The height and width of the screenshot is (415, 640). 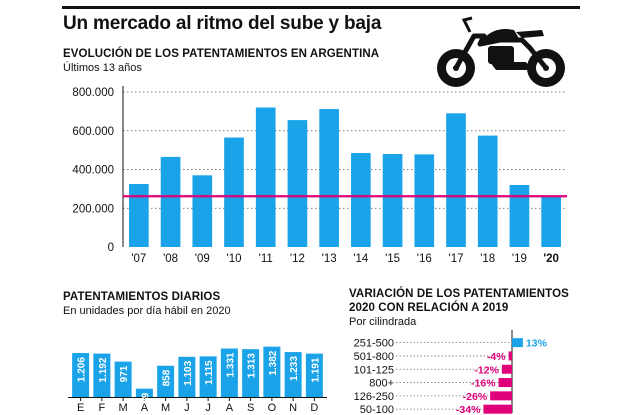 What do you see at coordinates (138, 259) in the screenshot?
I see `x-tick-label: '07` at bounding box center [138, 259].